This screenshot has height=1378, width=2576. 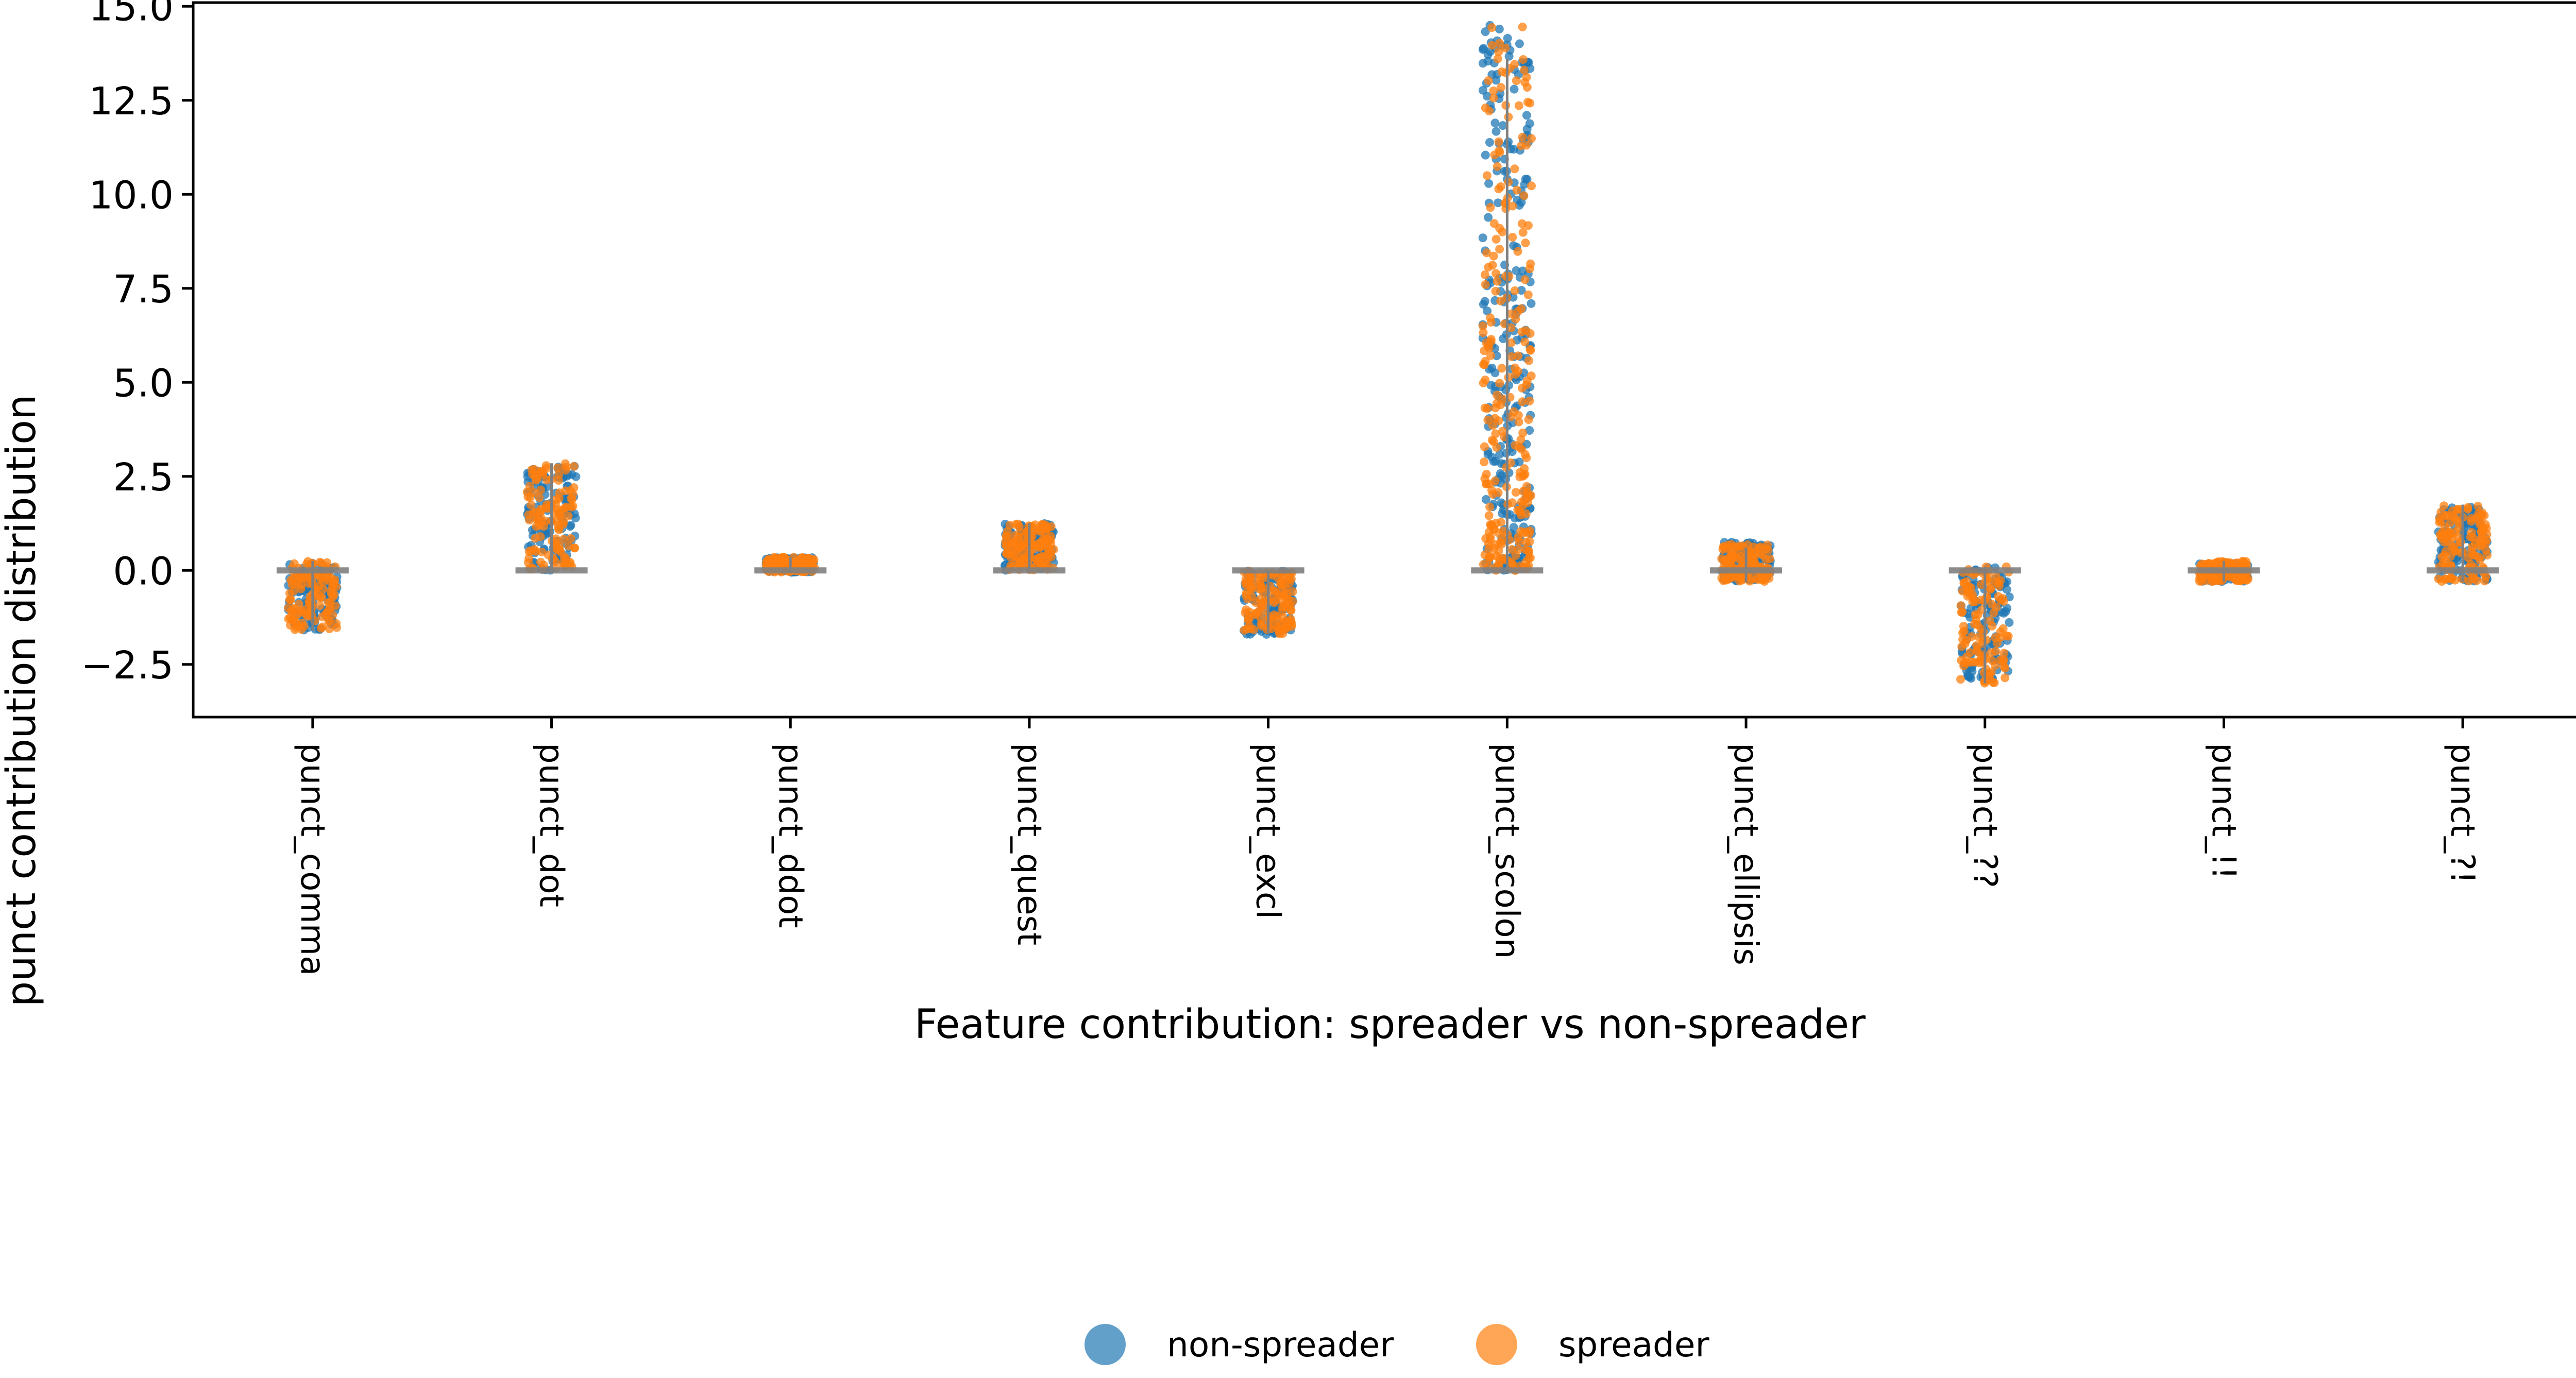 What do you see at coordinates (143, 571) in the screenshot?
I see `y-tick-label: 0.0` at bounding box center [143, 571].